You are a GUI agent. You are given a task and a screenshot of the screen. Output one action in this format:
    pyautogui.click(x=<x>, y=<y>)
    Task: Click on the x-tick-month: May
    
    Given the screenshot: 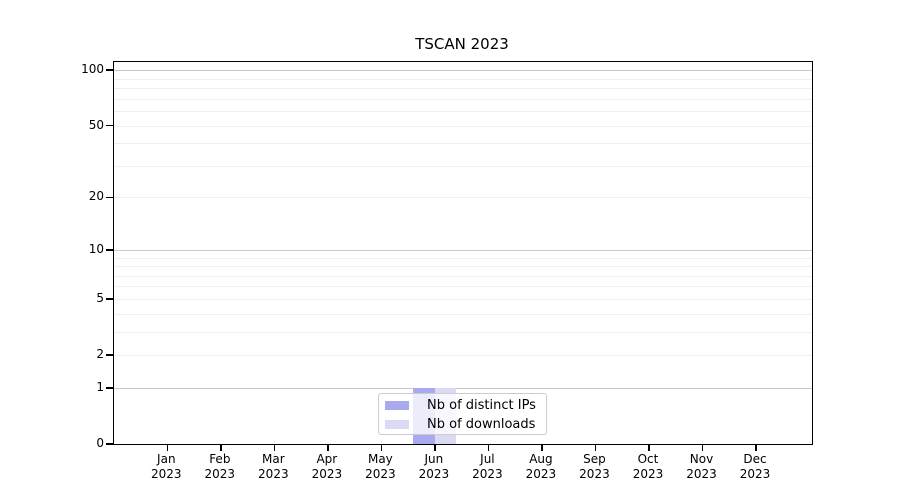 What is the action you would take?
    pyautogui.click(x=380, y=459)
    